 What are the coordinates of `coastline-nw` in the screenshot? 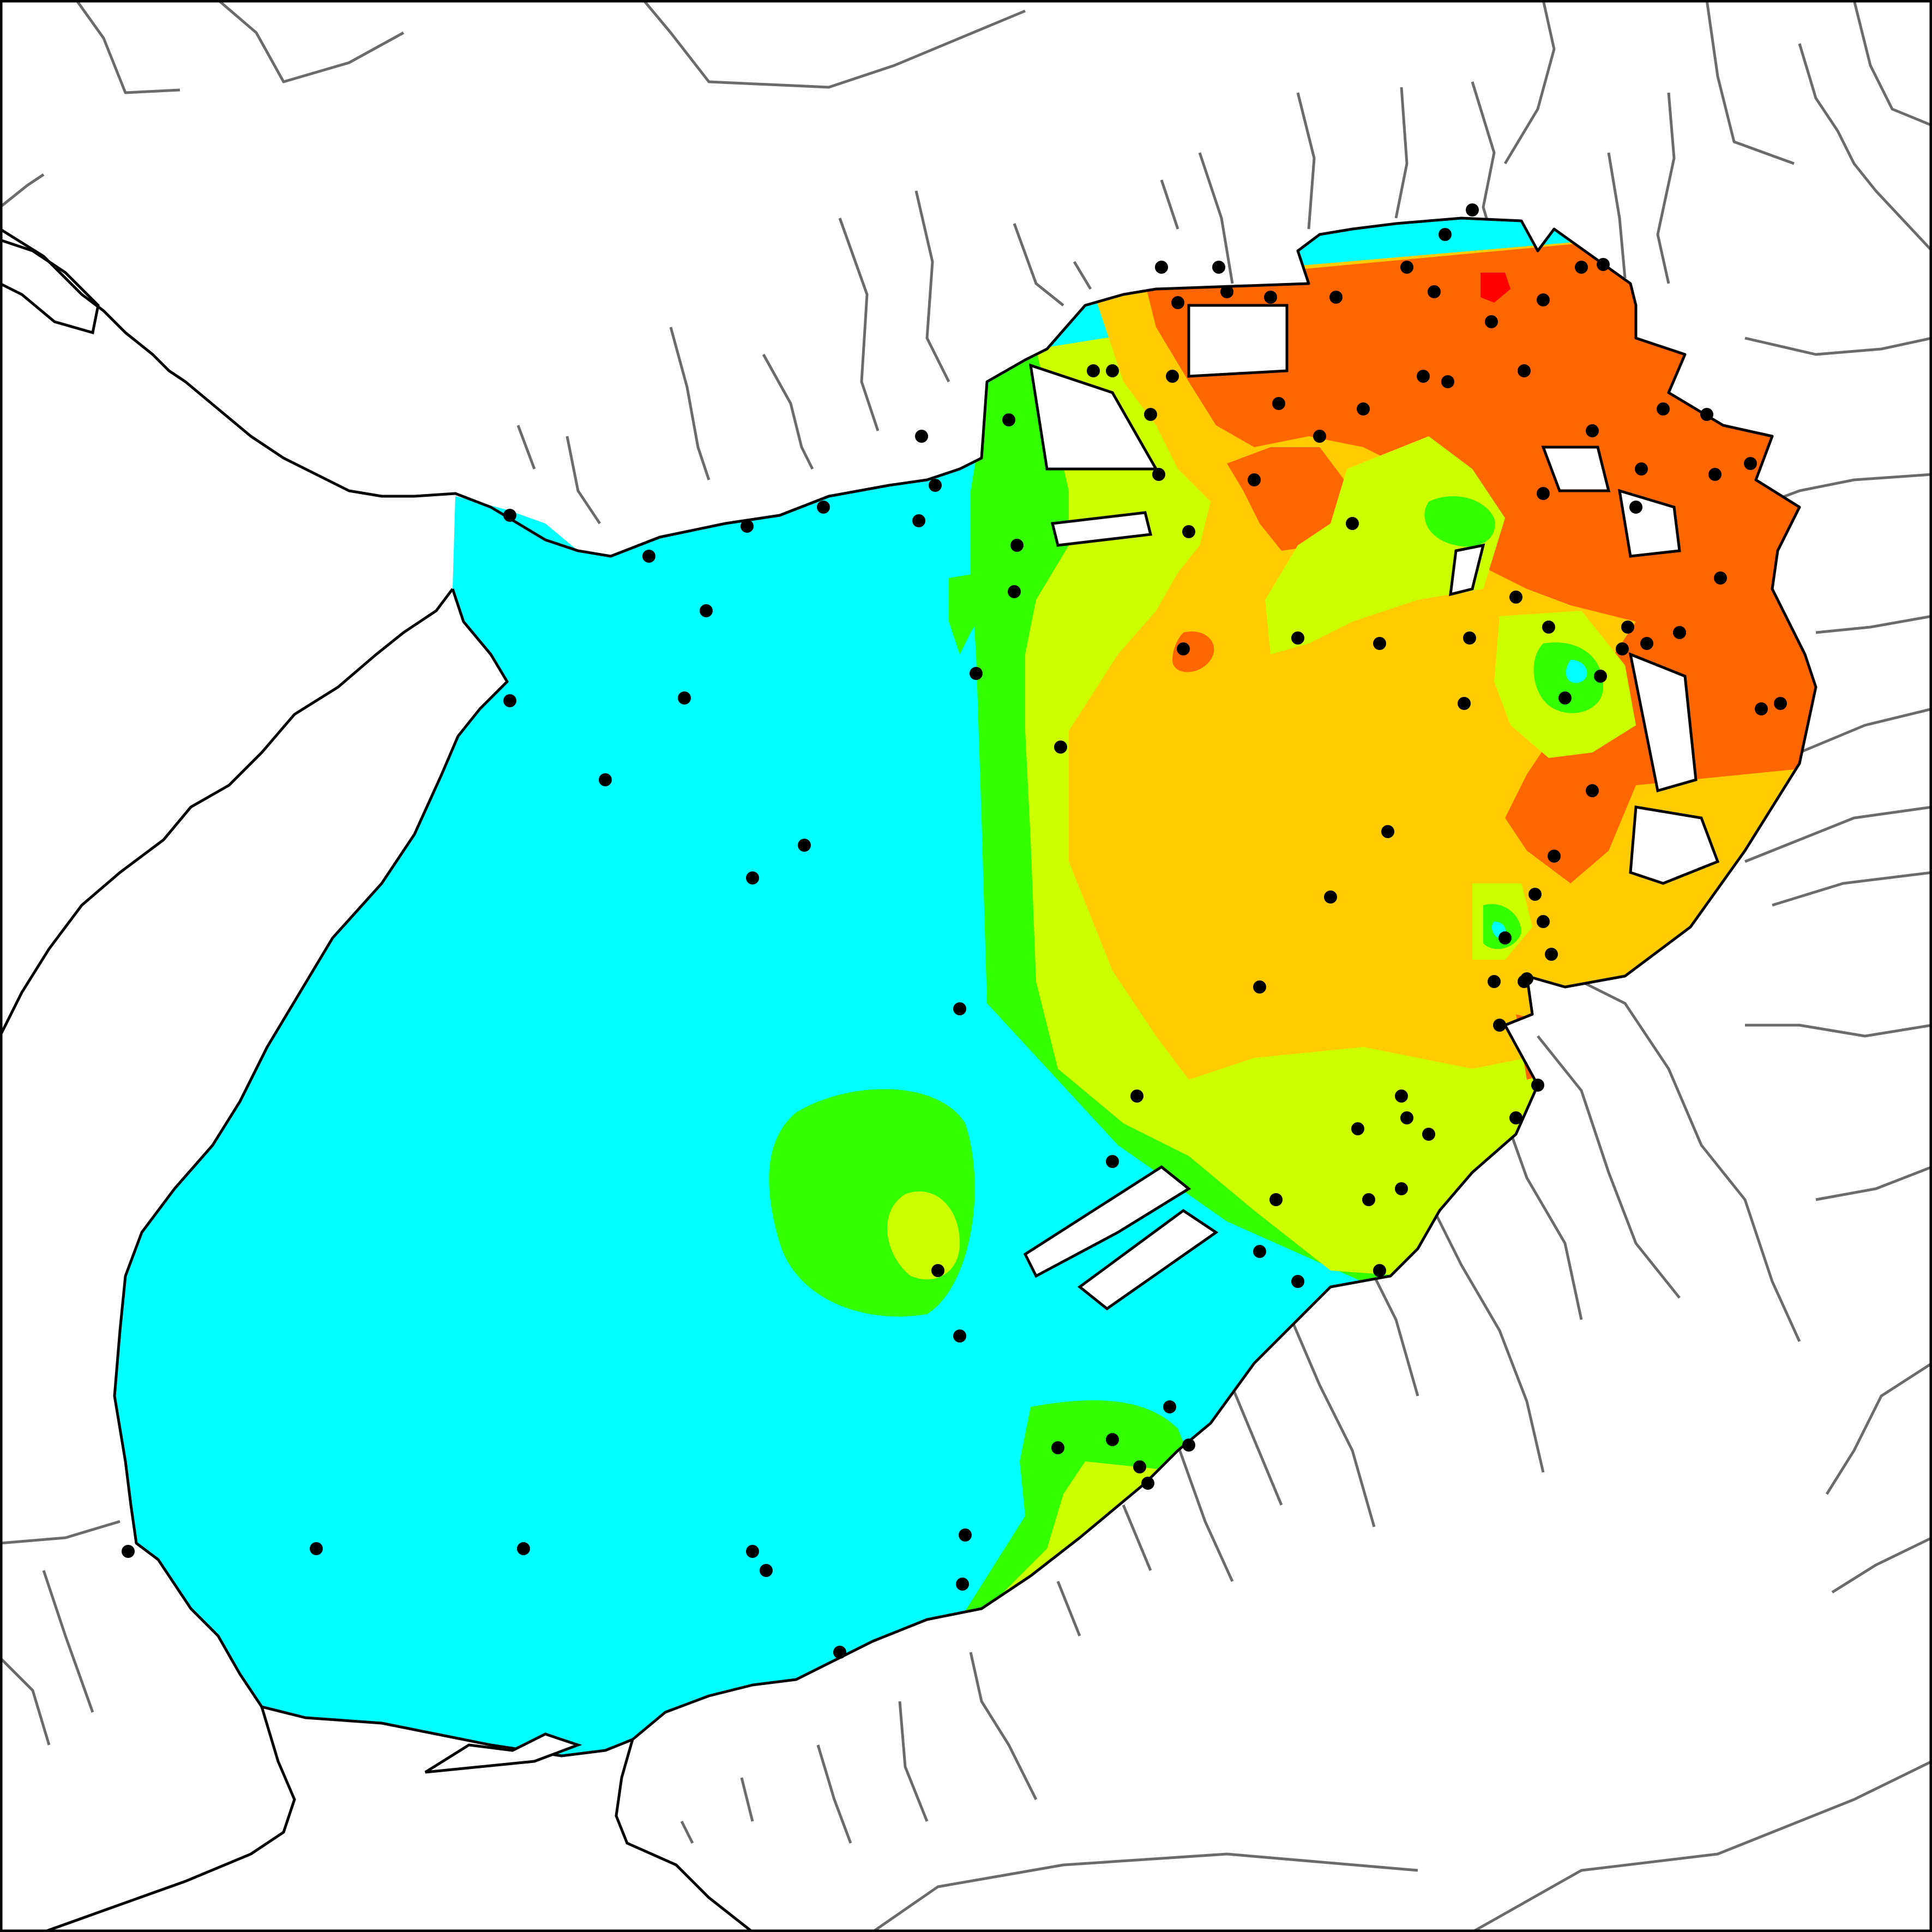 It's located at (50, 286).